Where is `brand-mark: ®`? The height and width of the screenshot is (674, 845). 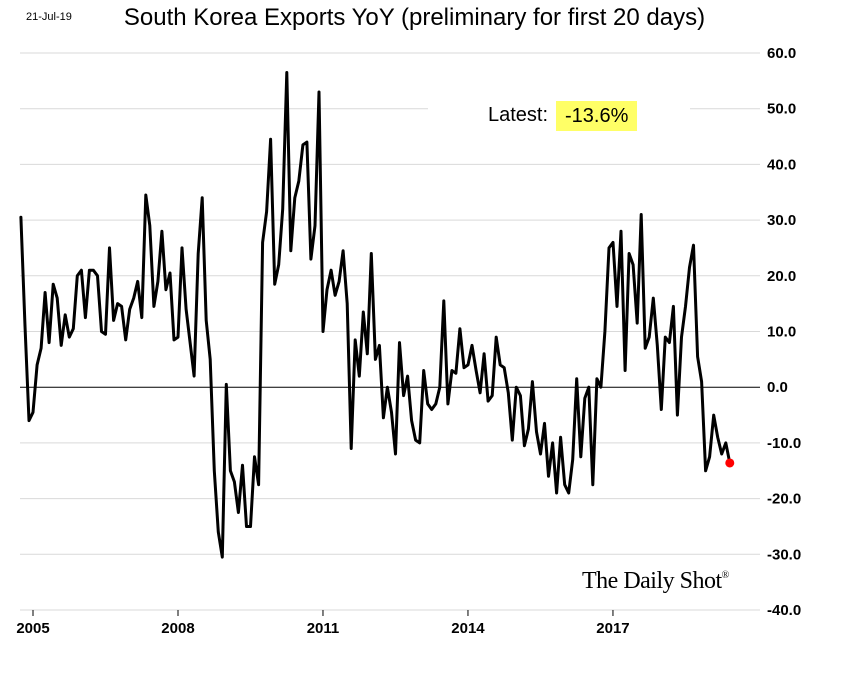
brand-mark: ® is located at coordinates (725, 575).